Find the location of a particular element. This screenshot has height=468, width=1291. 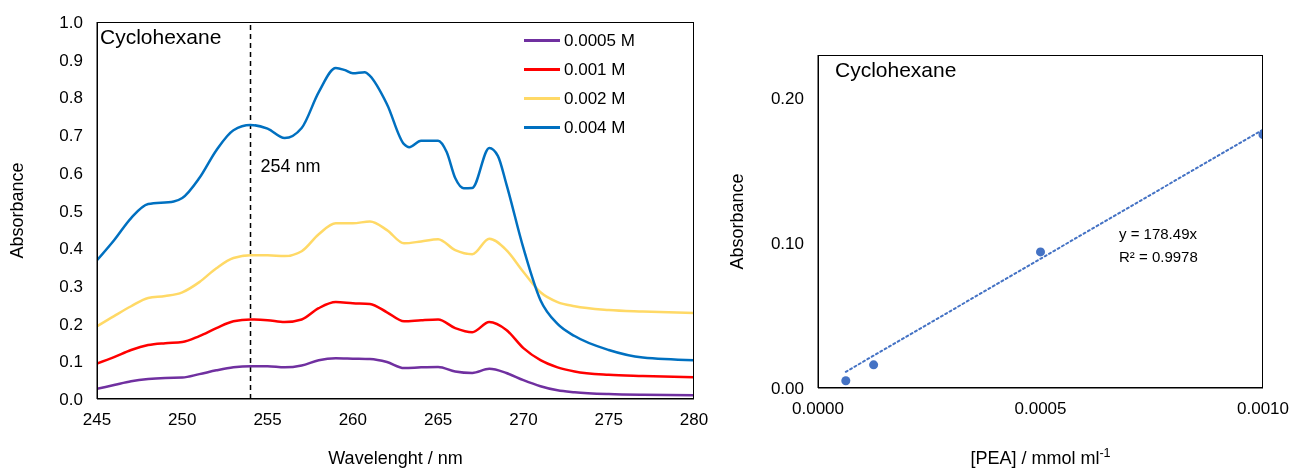

y-tick-label: 0.00 is located at coordinates (787, 389).